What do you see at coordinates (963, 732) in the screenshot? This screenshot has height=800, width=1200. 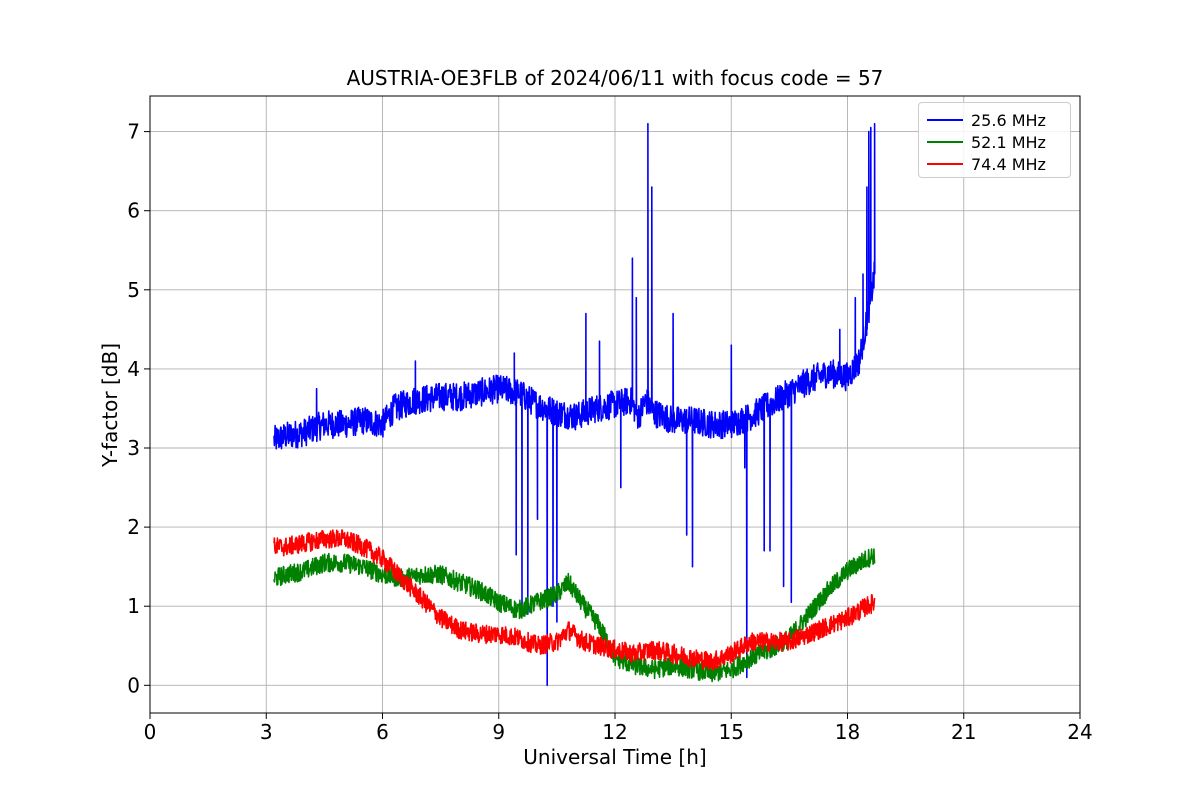 I see `x-tick-label: 21` at bounding box center [963, 732].